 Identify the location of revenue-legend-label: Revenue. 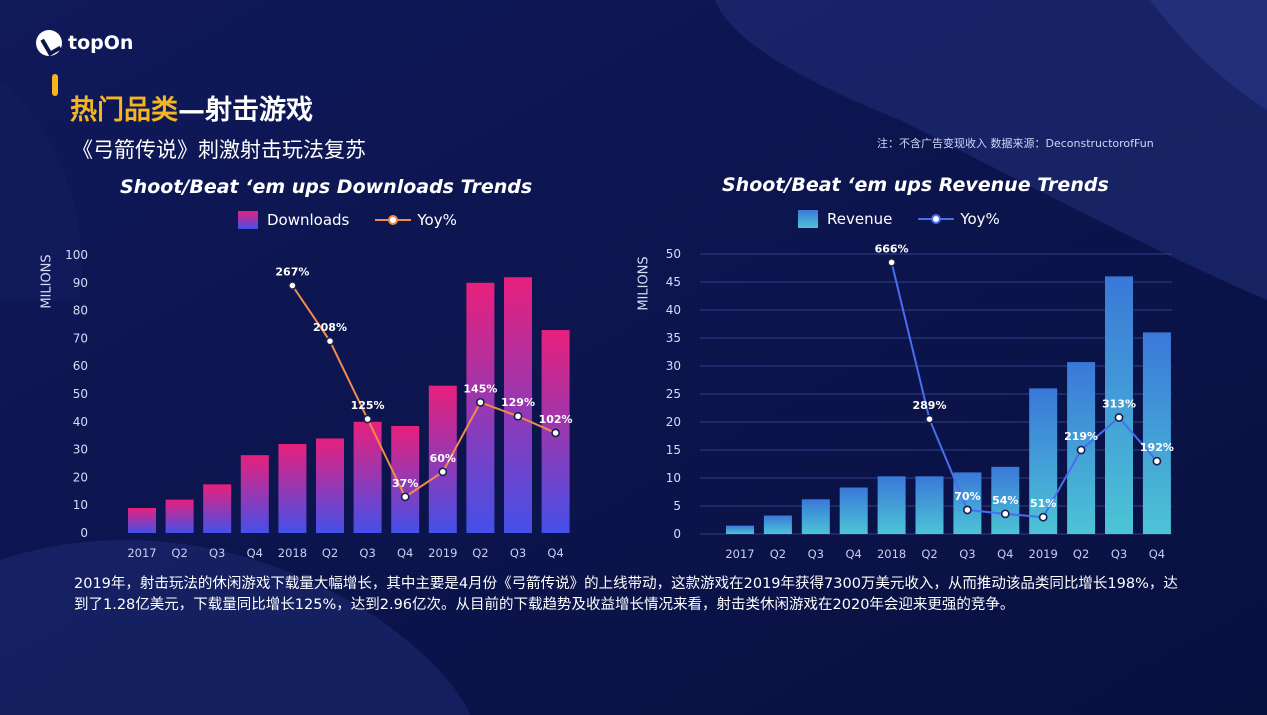
(860, 219).